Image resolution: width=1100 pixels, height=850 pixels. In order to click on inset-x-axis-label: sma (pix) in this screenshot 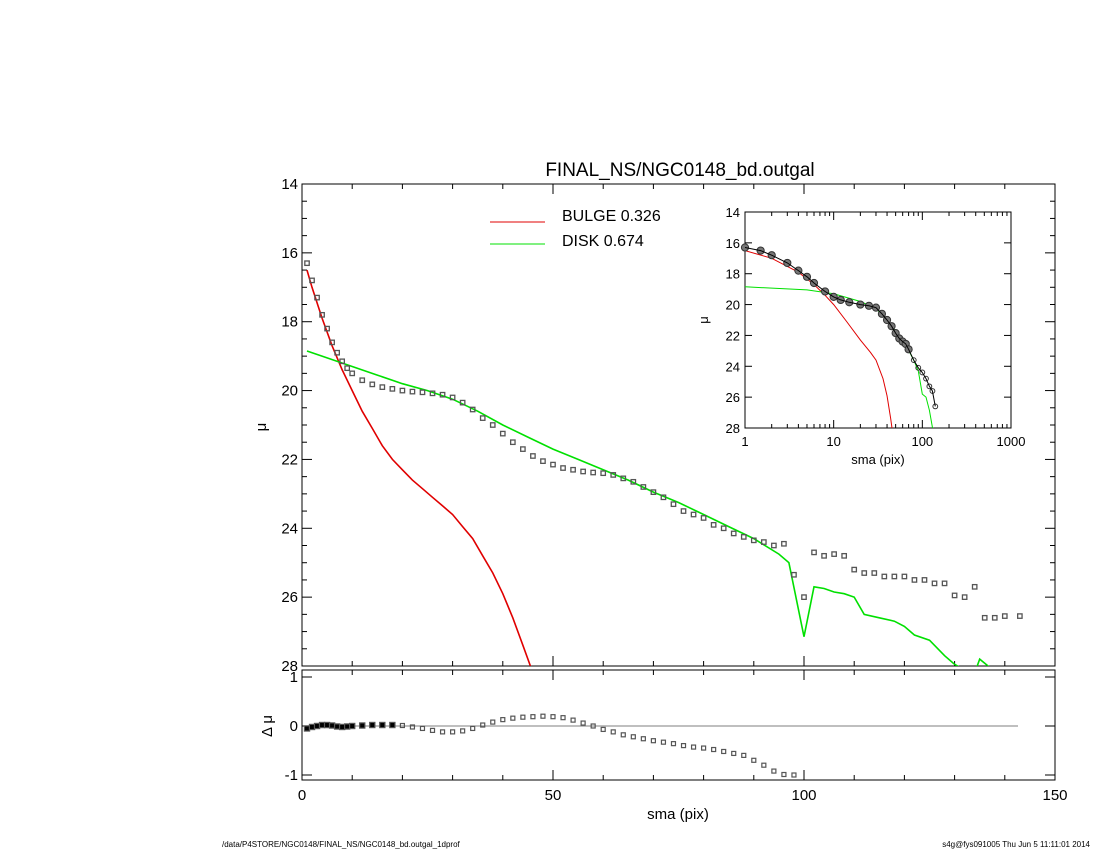, I will do `click(877, 459)`.